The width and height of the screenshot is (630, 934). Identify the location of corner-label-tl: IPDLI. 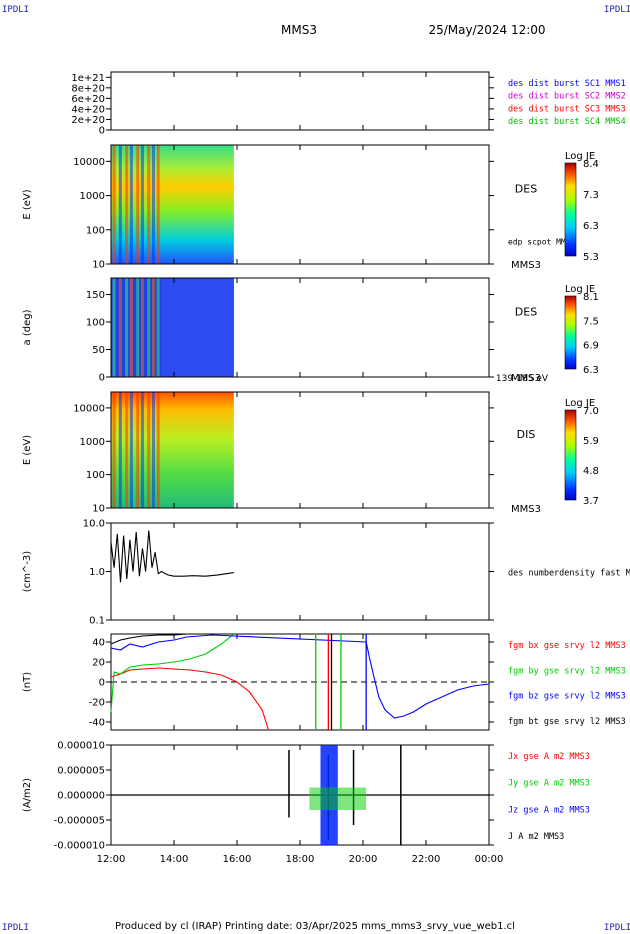
(16, 10).